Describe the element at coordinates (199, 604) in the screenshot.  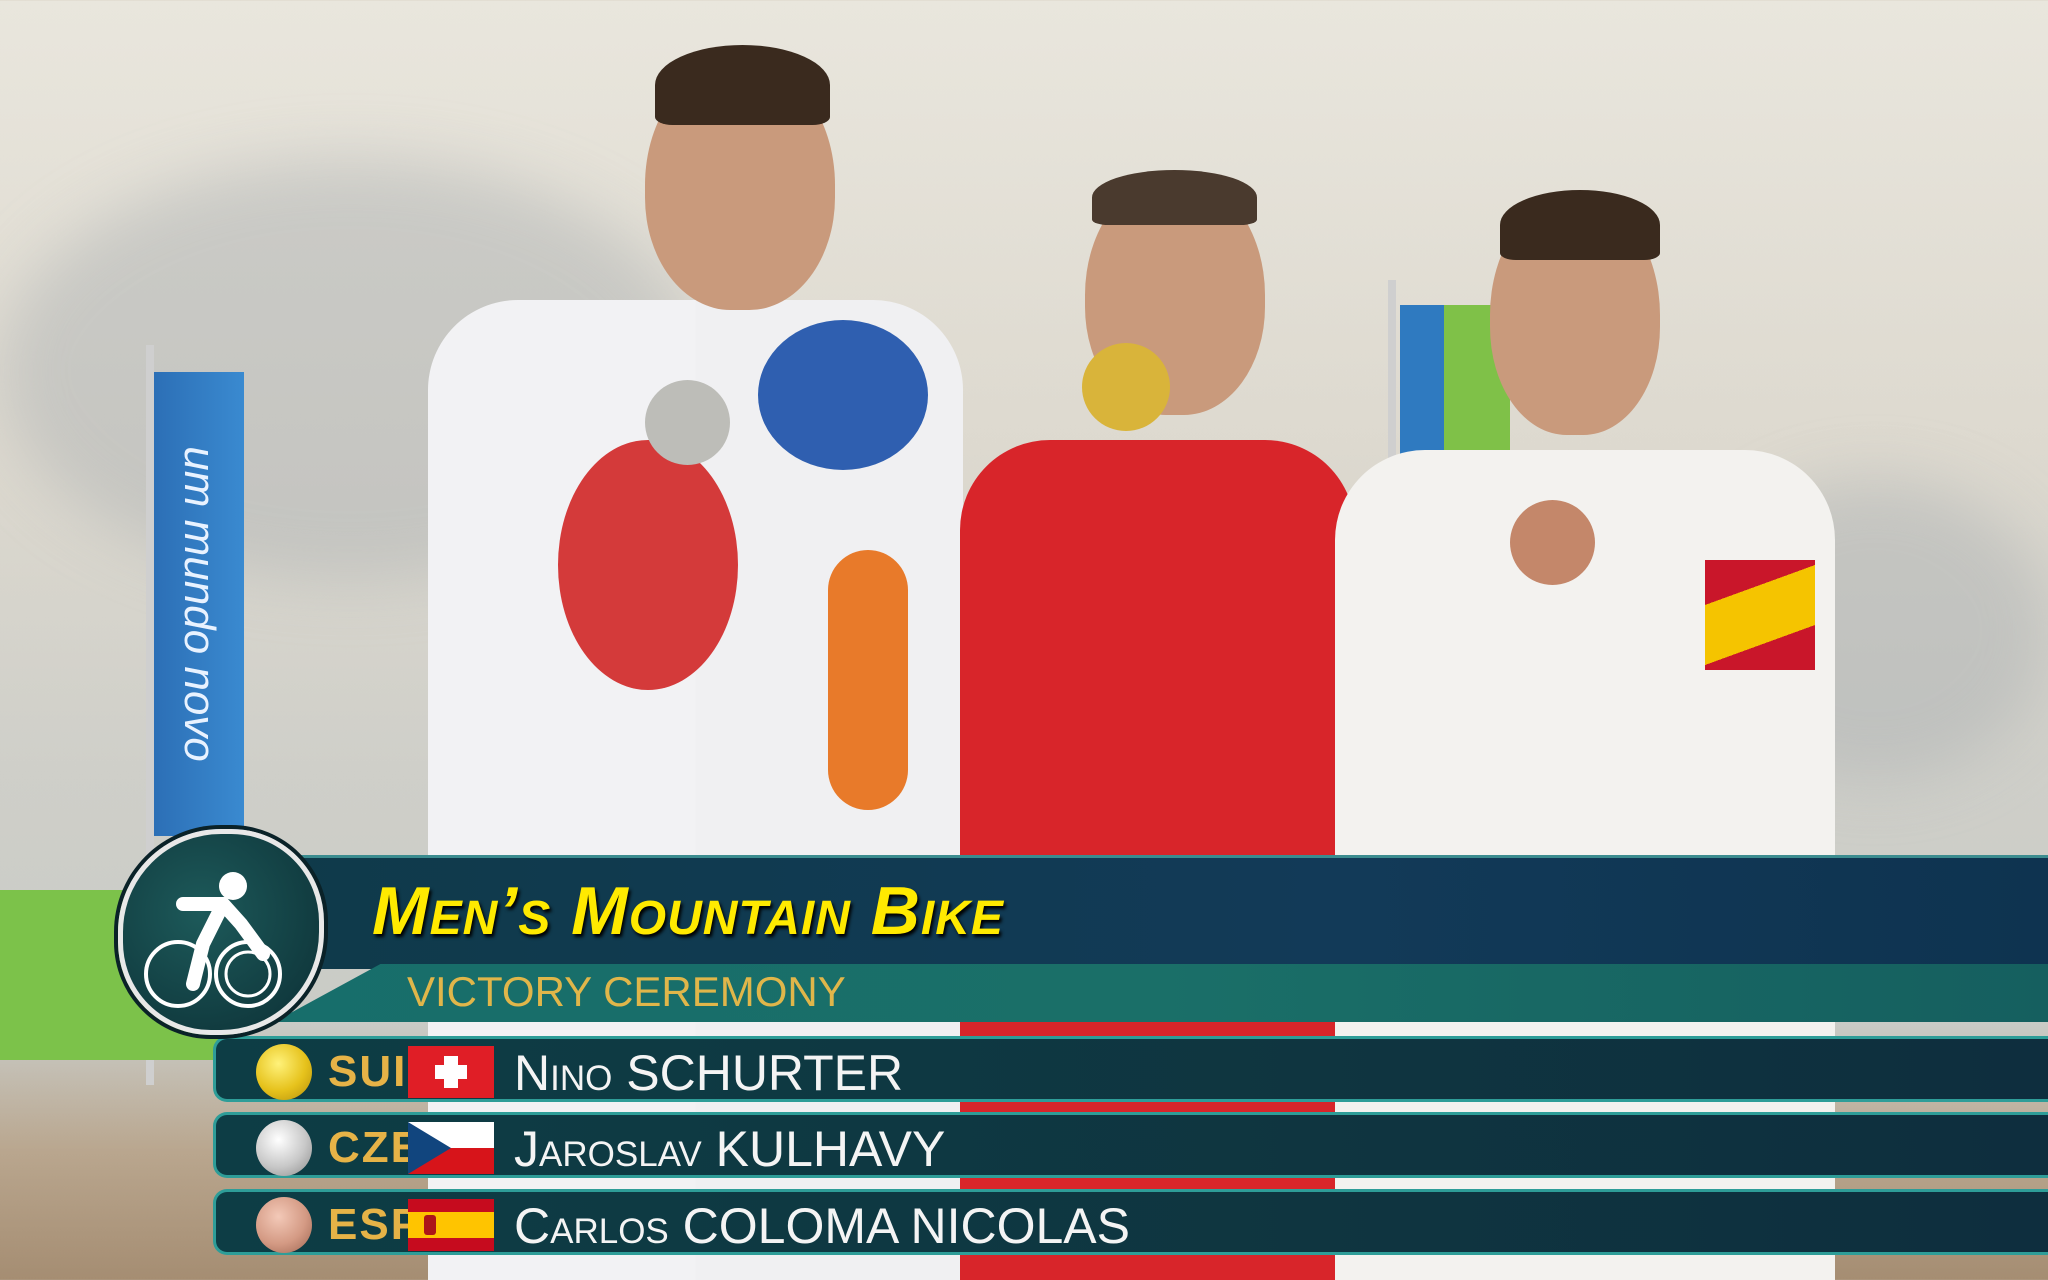
I see `rio-banner: um mundo novo` at that location.